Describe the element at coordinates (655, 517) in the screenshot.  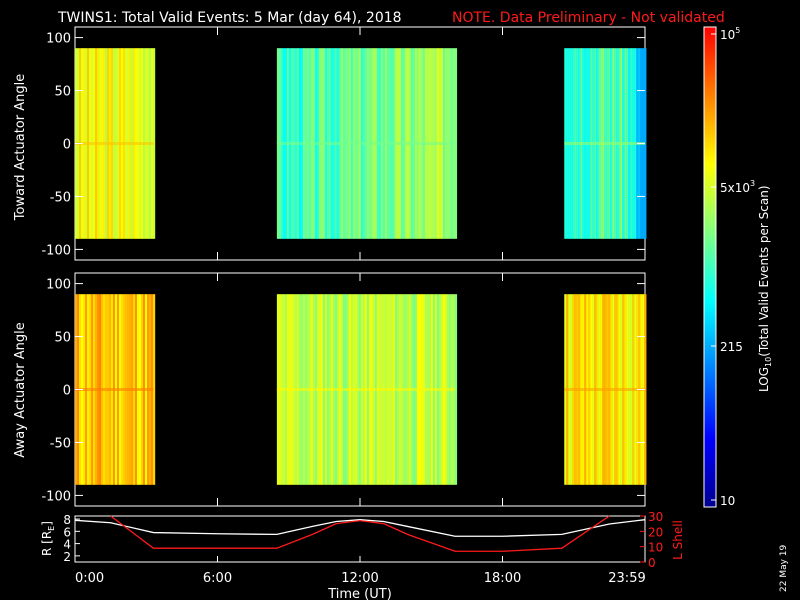
I see `orbit-right-tick-label: 30` at that location.